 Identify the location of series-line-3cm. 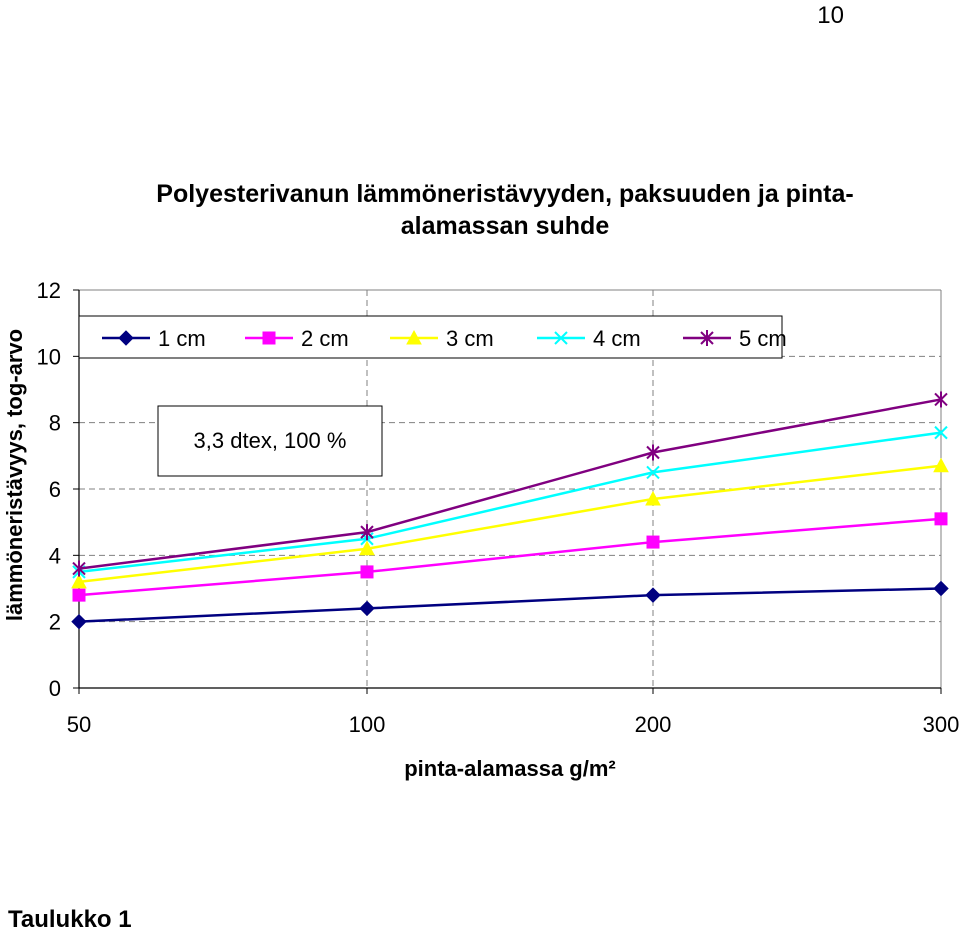
(510, 524).